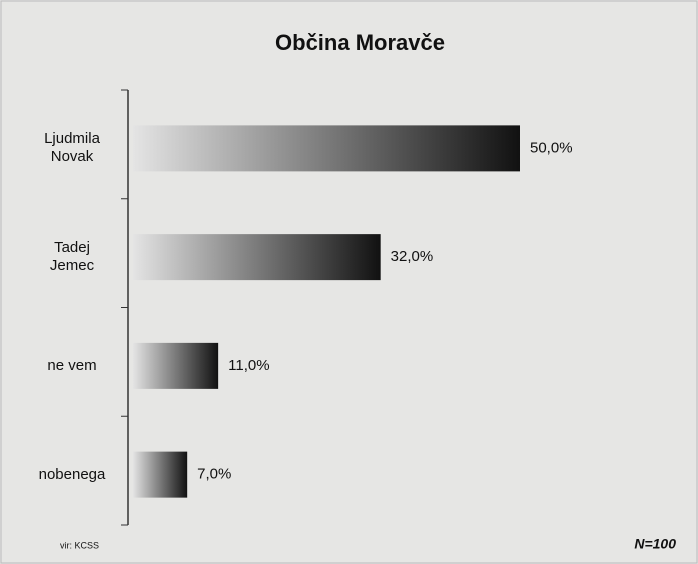 The image size is (698, 564). I want to click on category-label: ne vem, so click(72, 365).